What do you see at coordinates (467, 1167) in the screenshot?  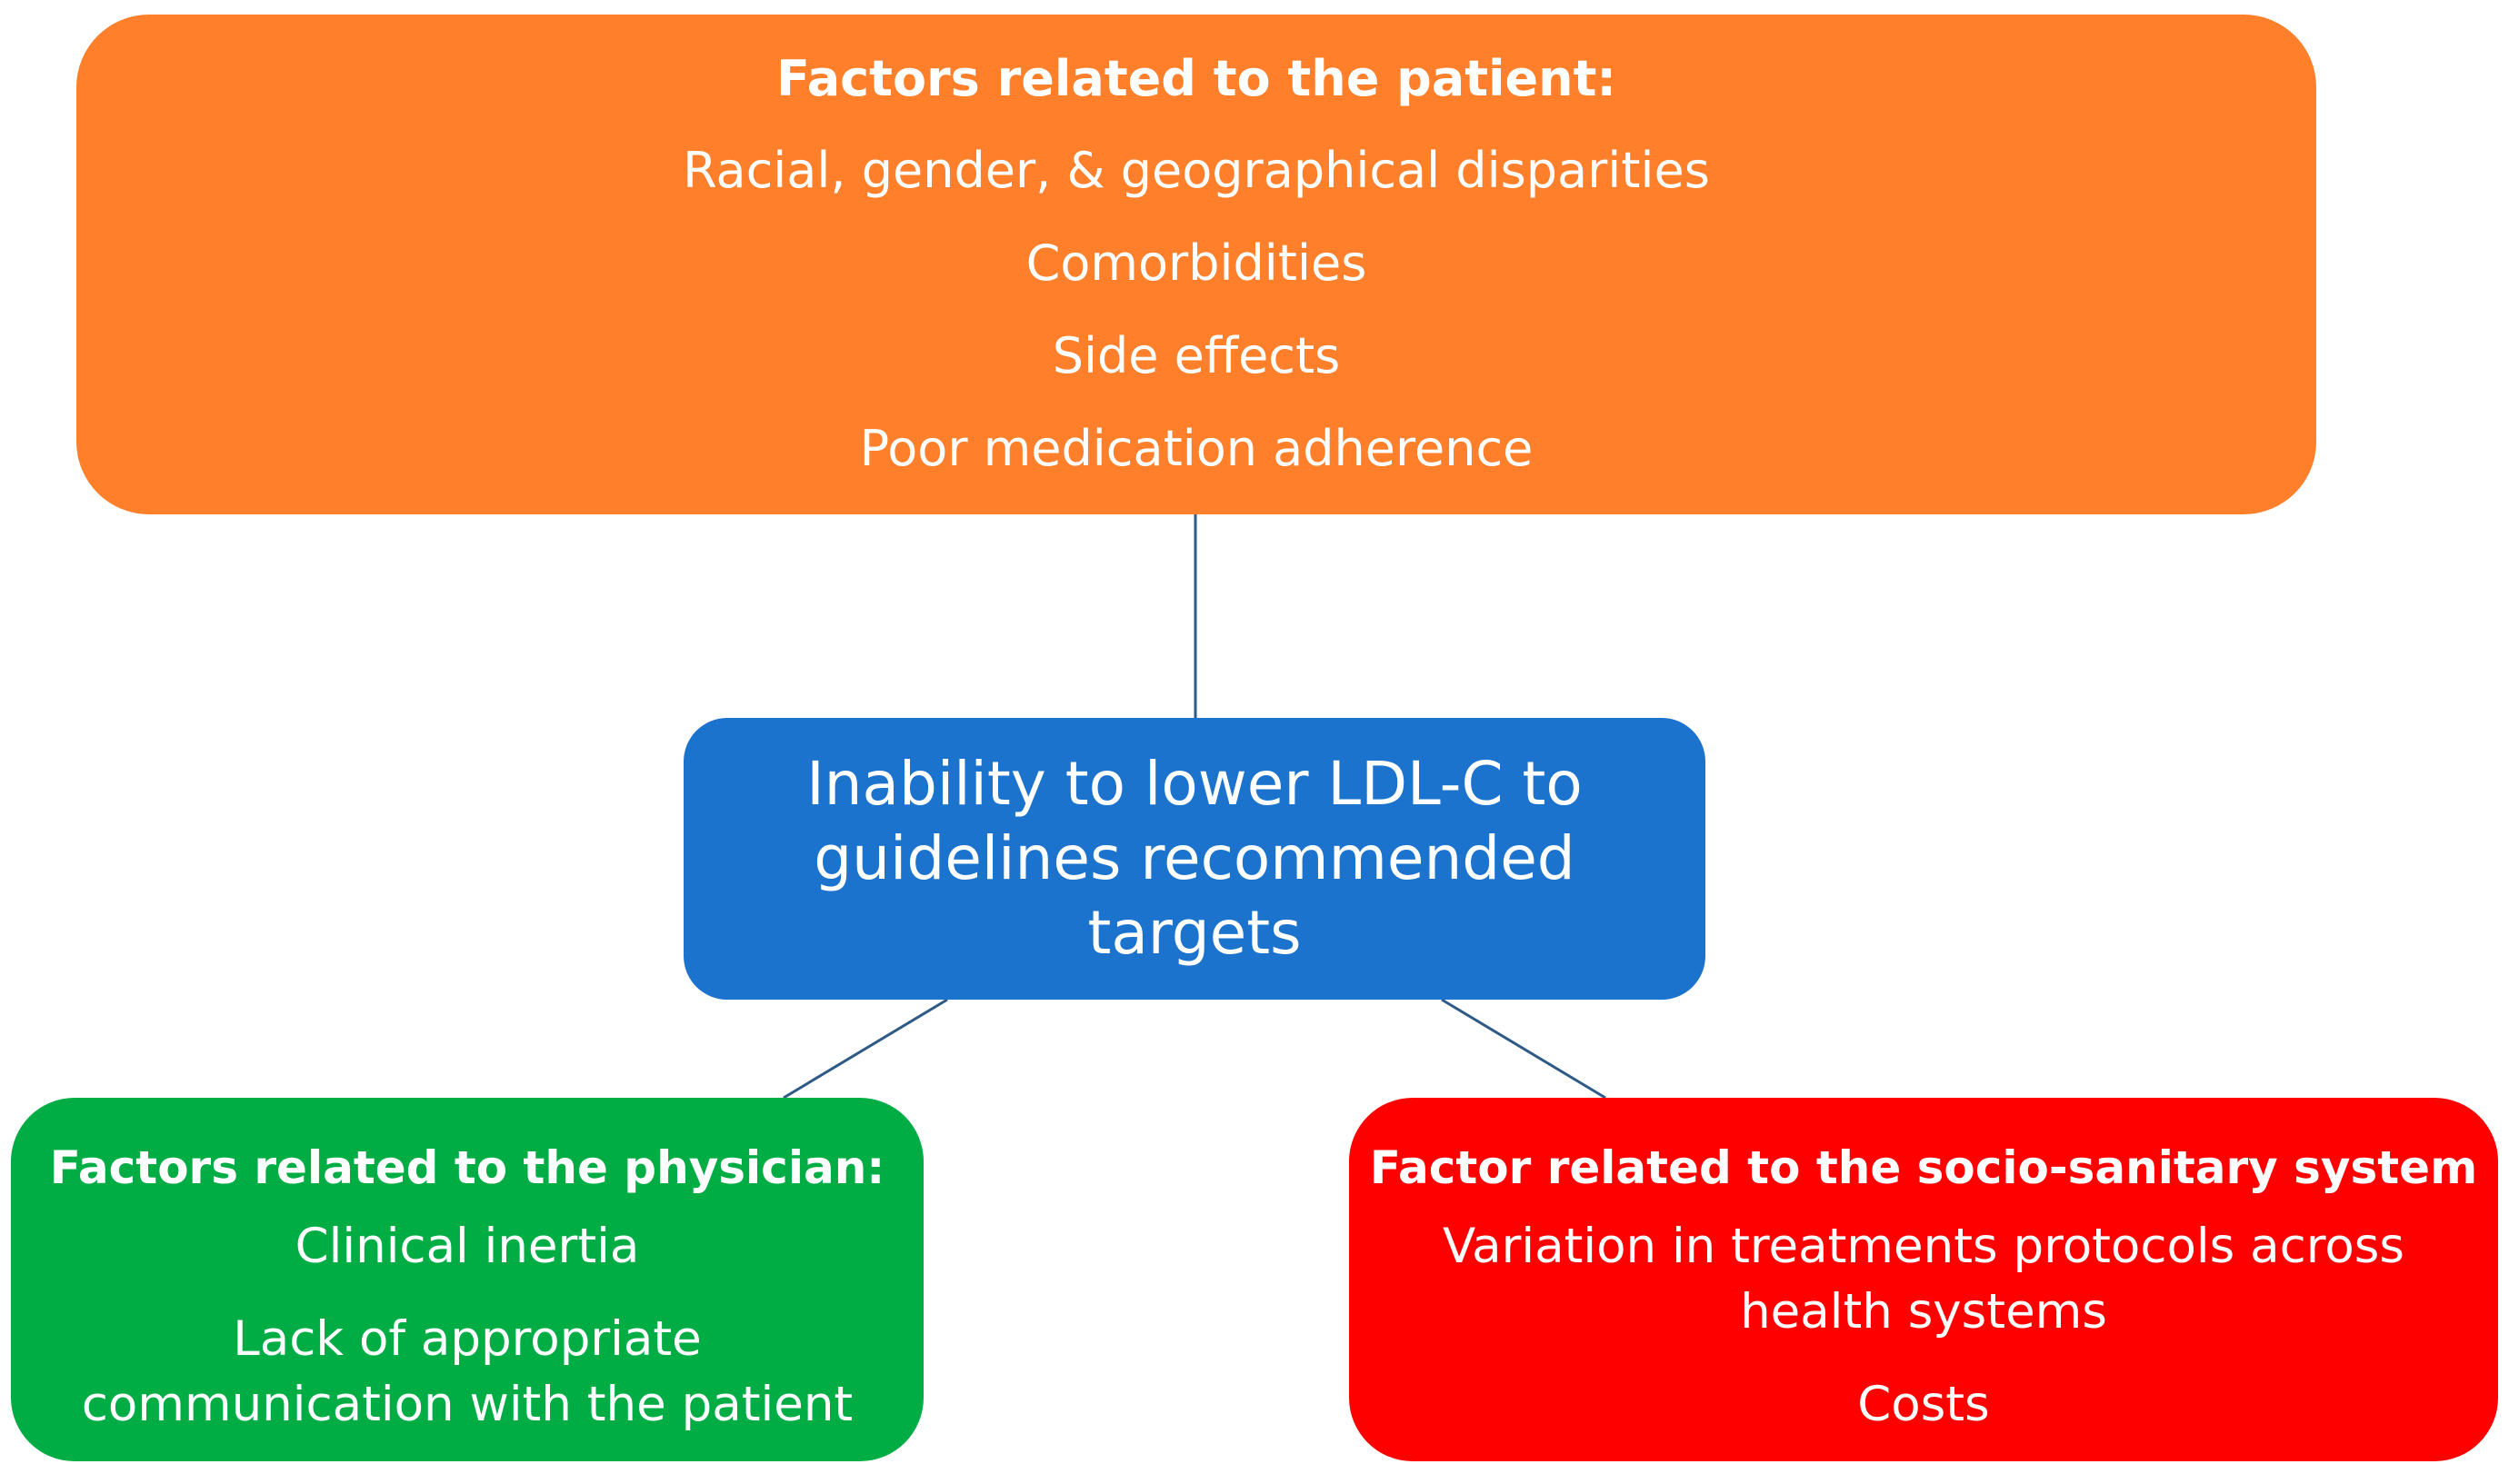 I see `physician-factors-heading: Factors related to the physician:` at bounding box center [467, 1167].